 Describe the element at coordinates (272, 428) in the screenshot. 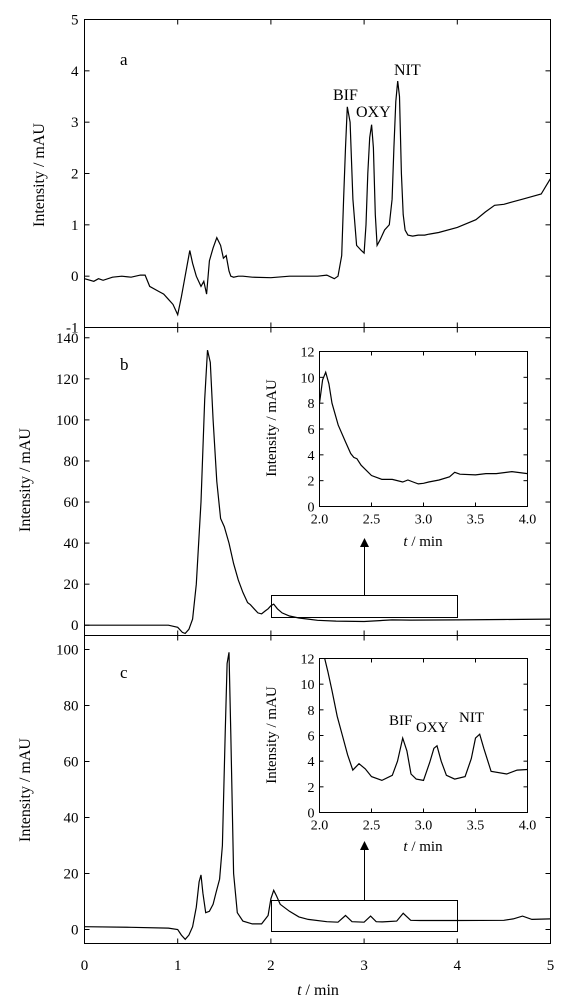

I see `panel-b-inset-ylabel: Intensity / mAU` at that location.